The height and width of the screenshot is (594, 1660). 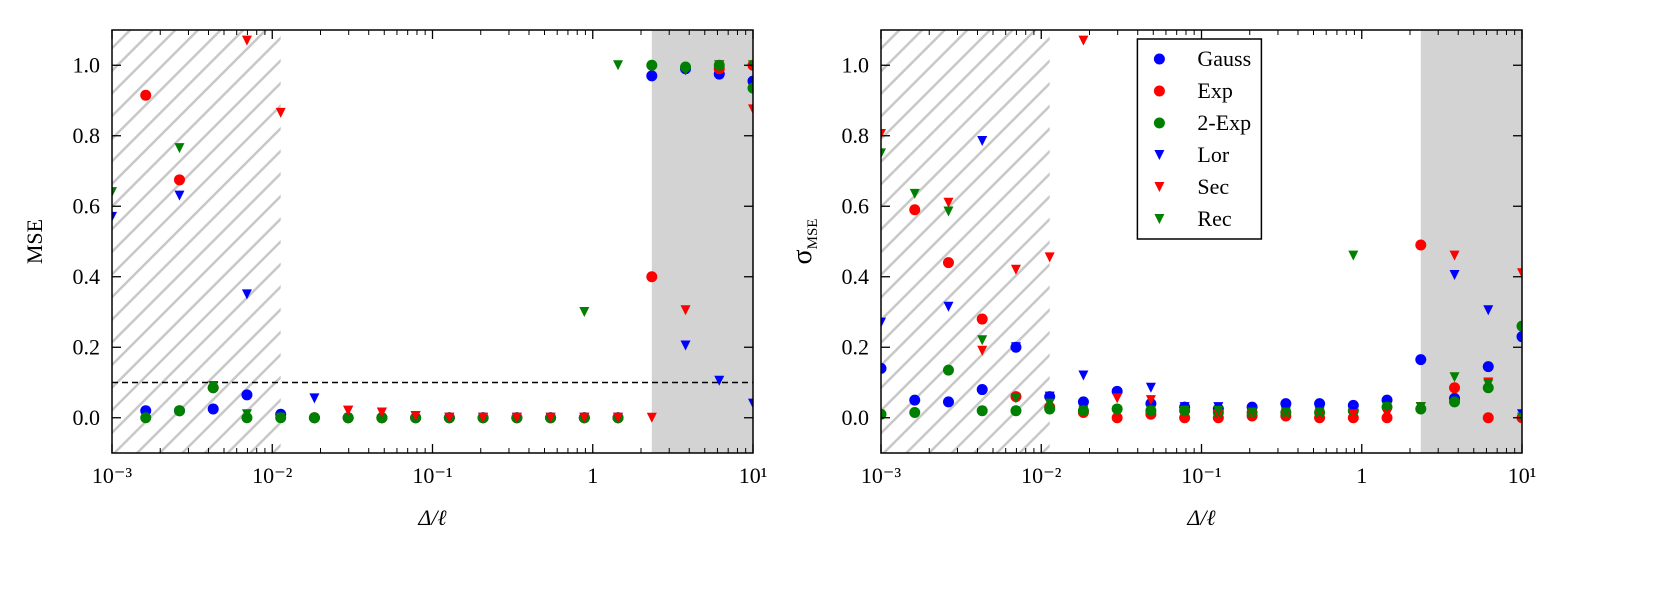 What do you see at coordinates (34, 241) in the screenshot?
I see `y-axis-label-main: MSE` at bounding box center [34, 241].